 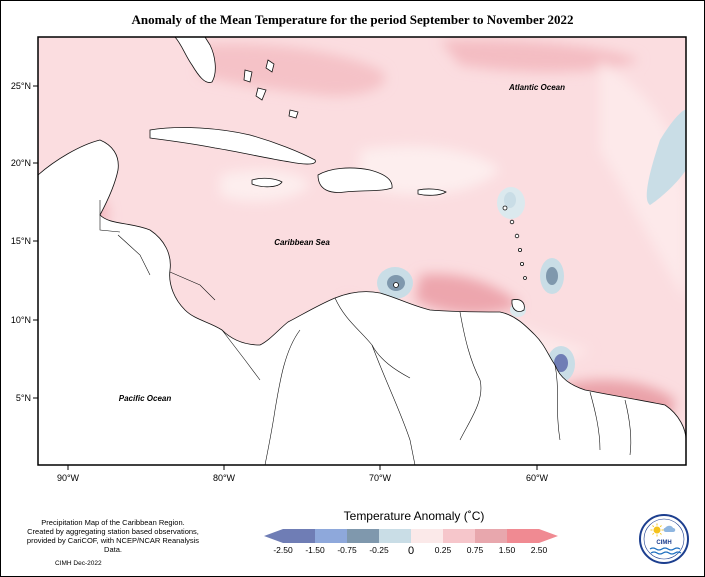 I want to click on lat-tick-label: 10°N, so click(x=21, y=320).